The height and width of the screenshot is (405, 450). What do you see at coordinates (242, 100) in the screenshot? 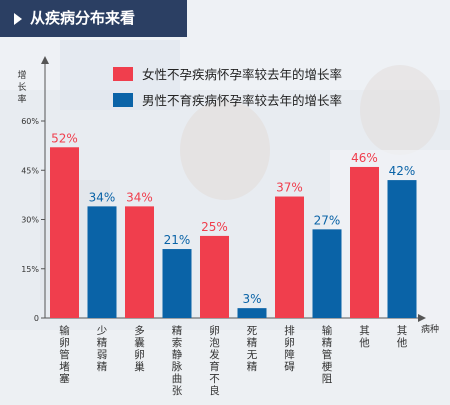
I see `legend-label-male: 男性不育疾病怀孕率较去年的增长率` at bounding box center [242, 100].